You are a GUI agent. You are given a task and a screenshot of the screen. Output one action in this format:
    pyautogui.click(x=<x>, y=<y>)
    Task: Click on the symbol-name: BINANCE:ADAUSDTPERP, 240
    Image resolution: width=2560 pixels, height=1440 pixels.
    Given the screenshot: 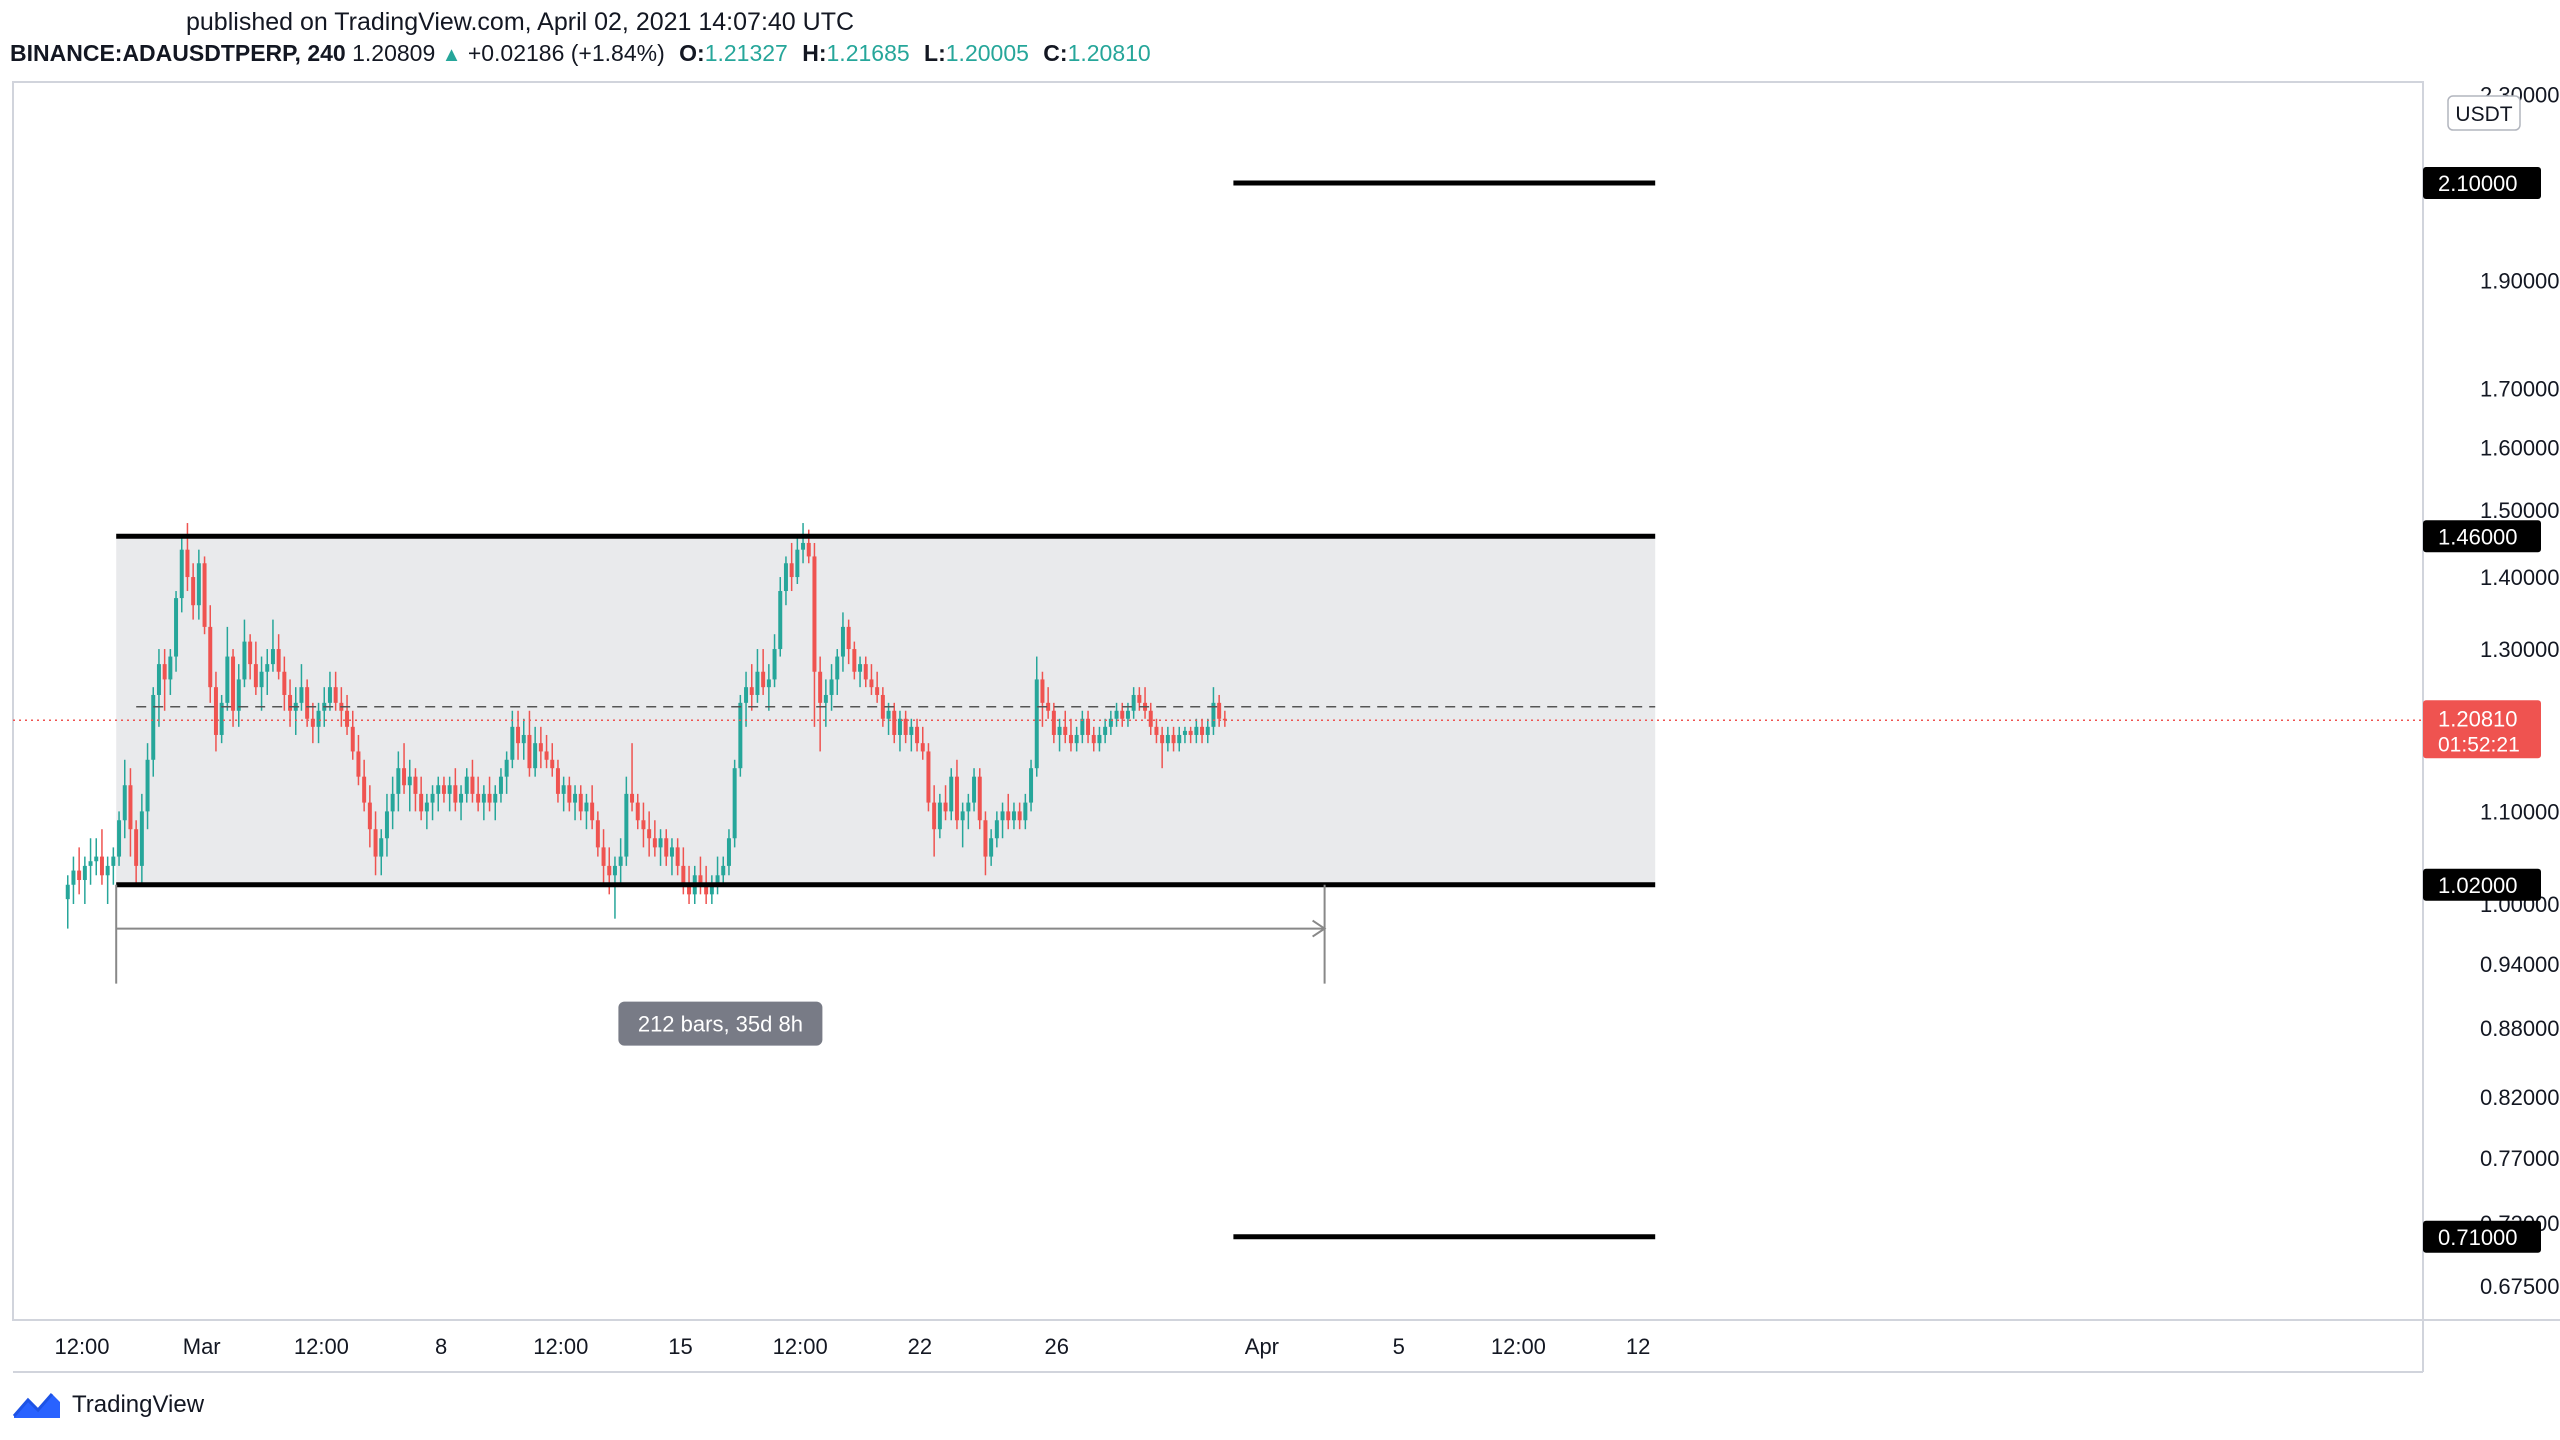 What is the action you would take?
    pyautogui.click(x=178, y=53)
    